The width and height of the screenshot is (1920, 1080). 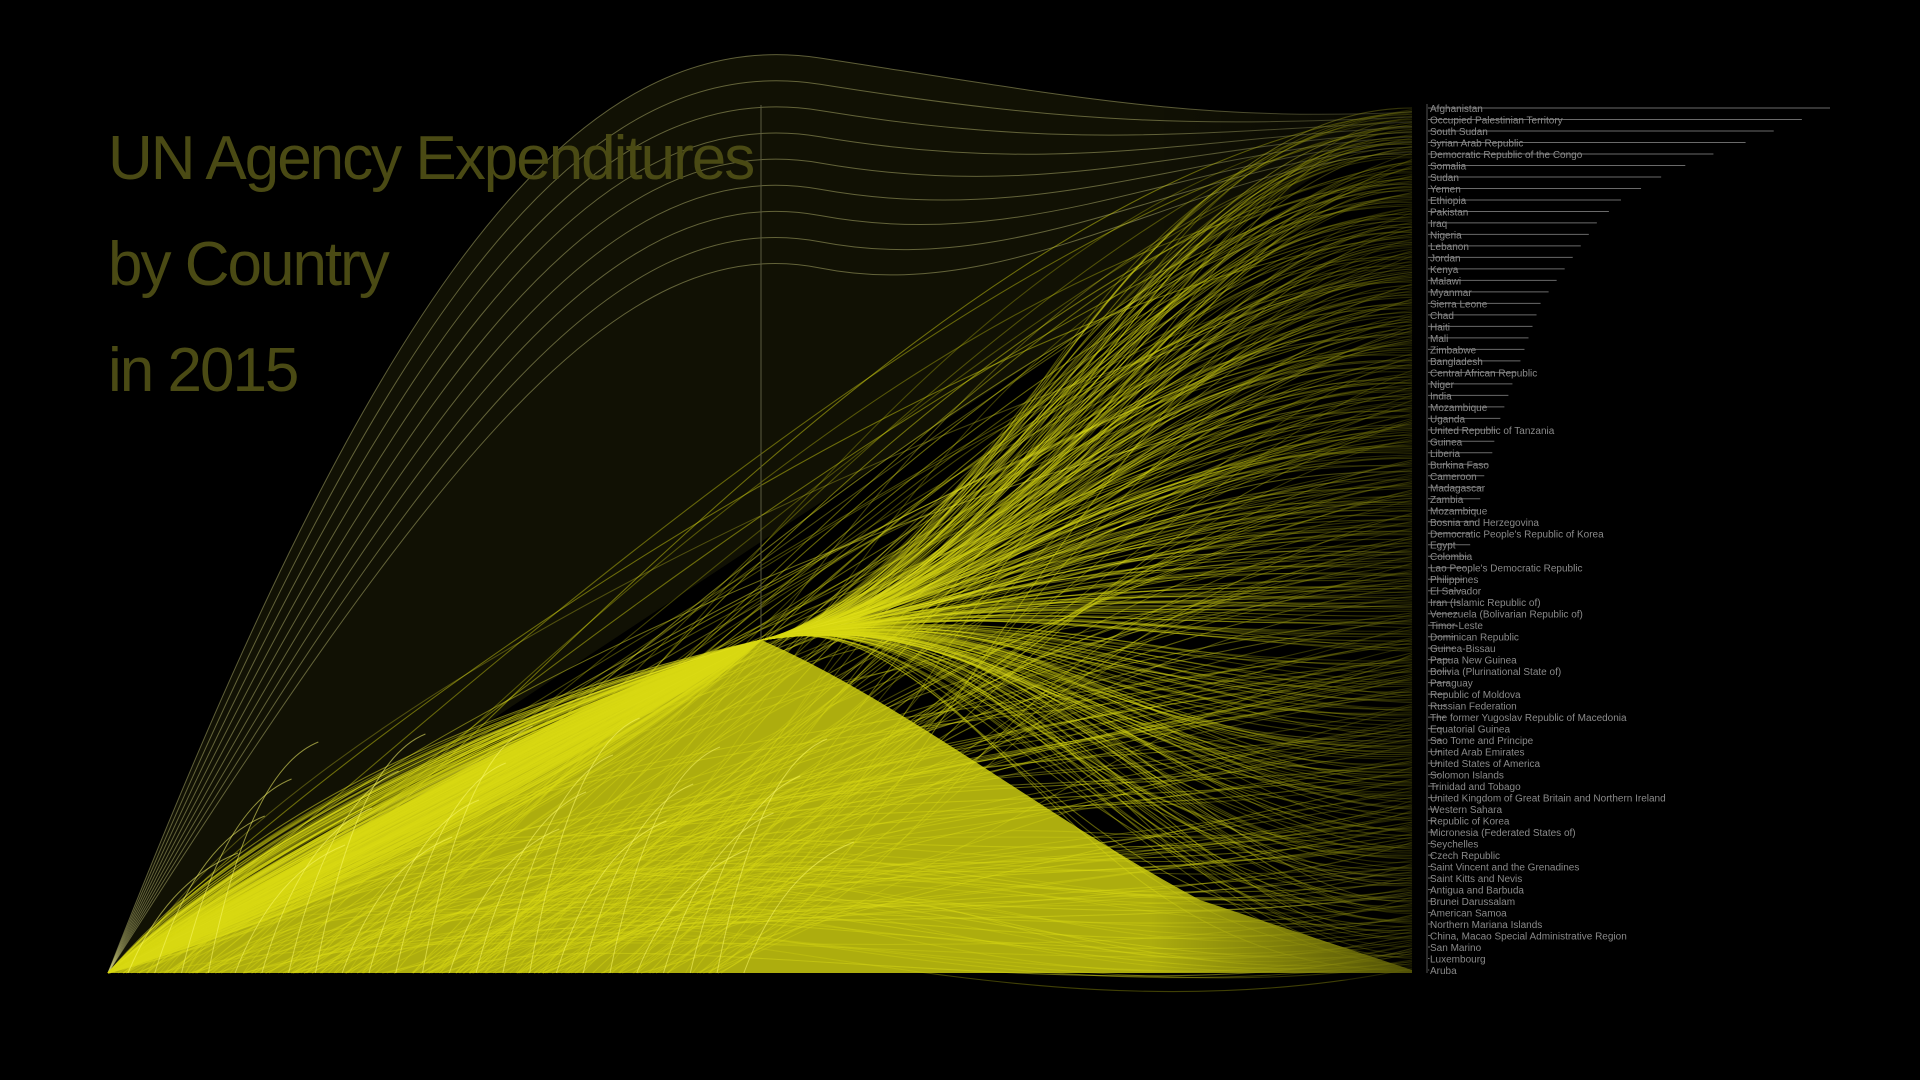 What do you see at coordinates (1506, 569) in the screenshot?
I see `country-label: Lao People's Democratic Republic` at bounding box center [1506, 569].